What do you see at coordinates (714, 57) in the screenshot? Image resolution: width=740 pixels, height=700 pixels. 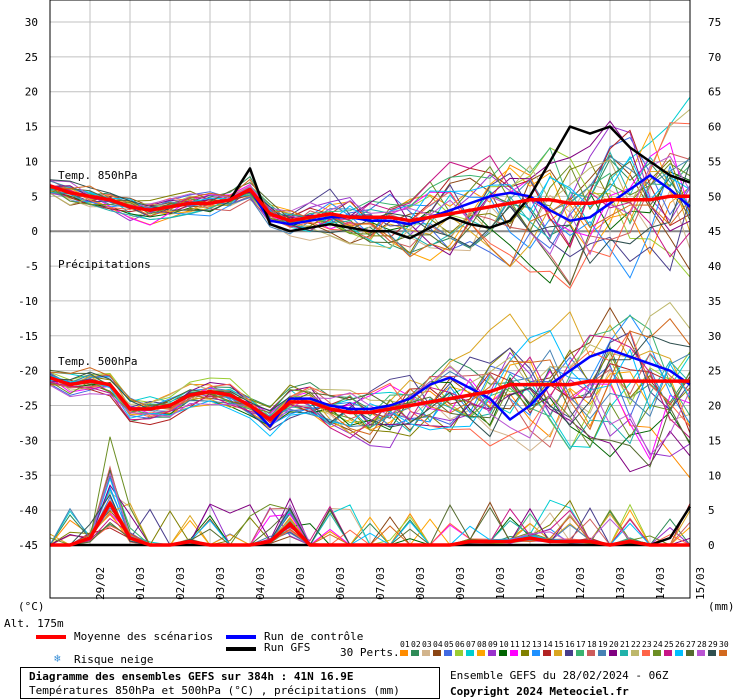 I see `ytick-right: 70` at bounding box center [714, 57].